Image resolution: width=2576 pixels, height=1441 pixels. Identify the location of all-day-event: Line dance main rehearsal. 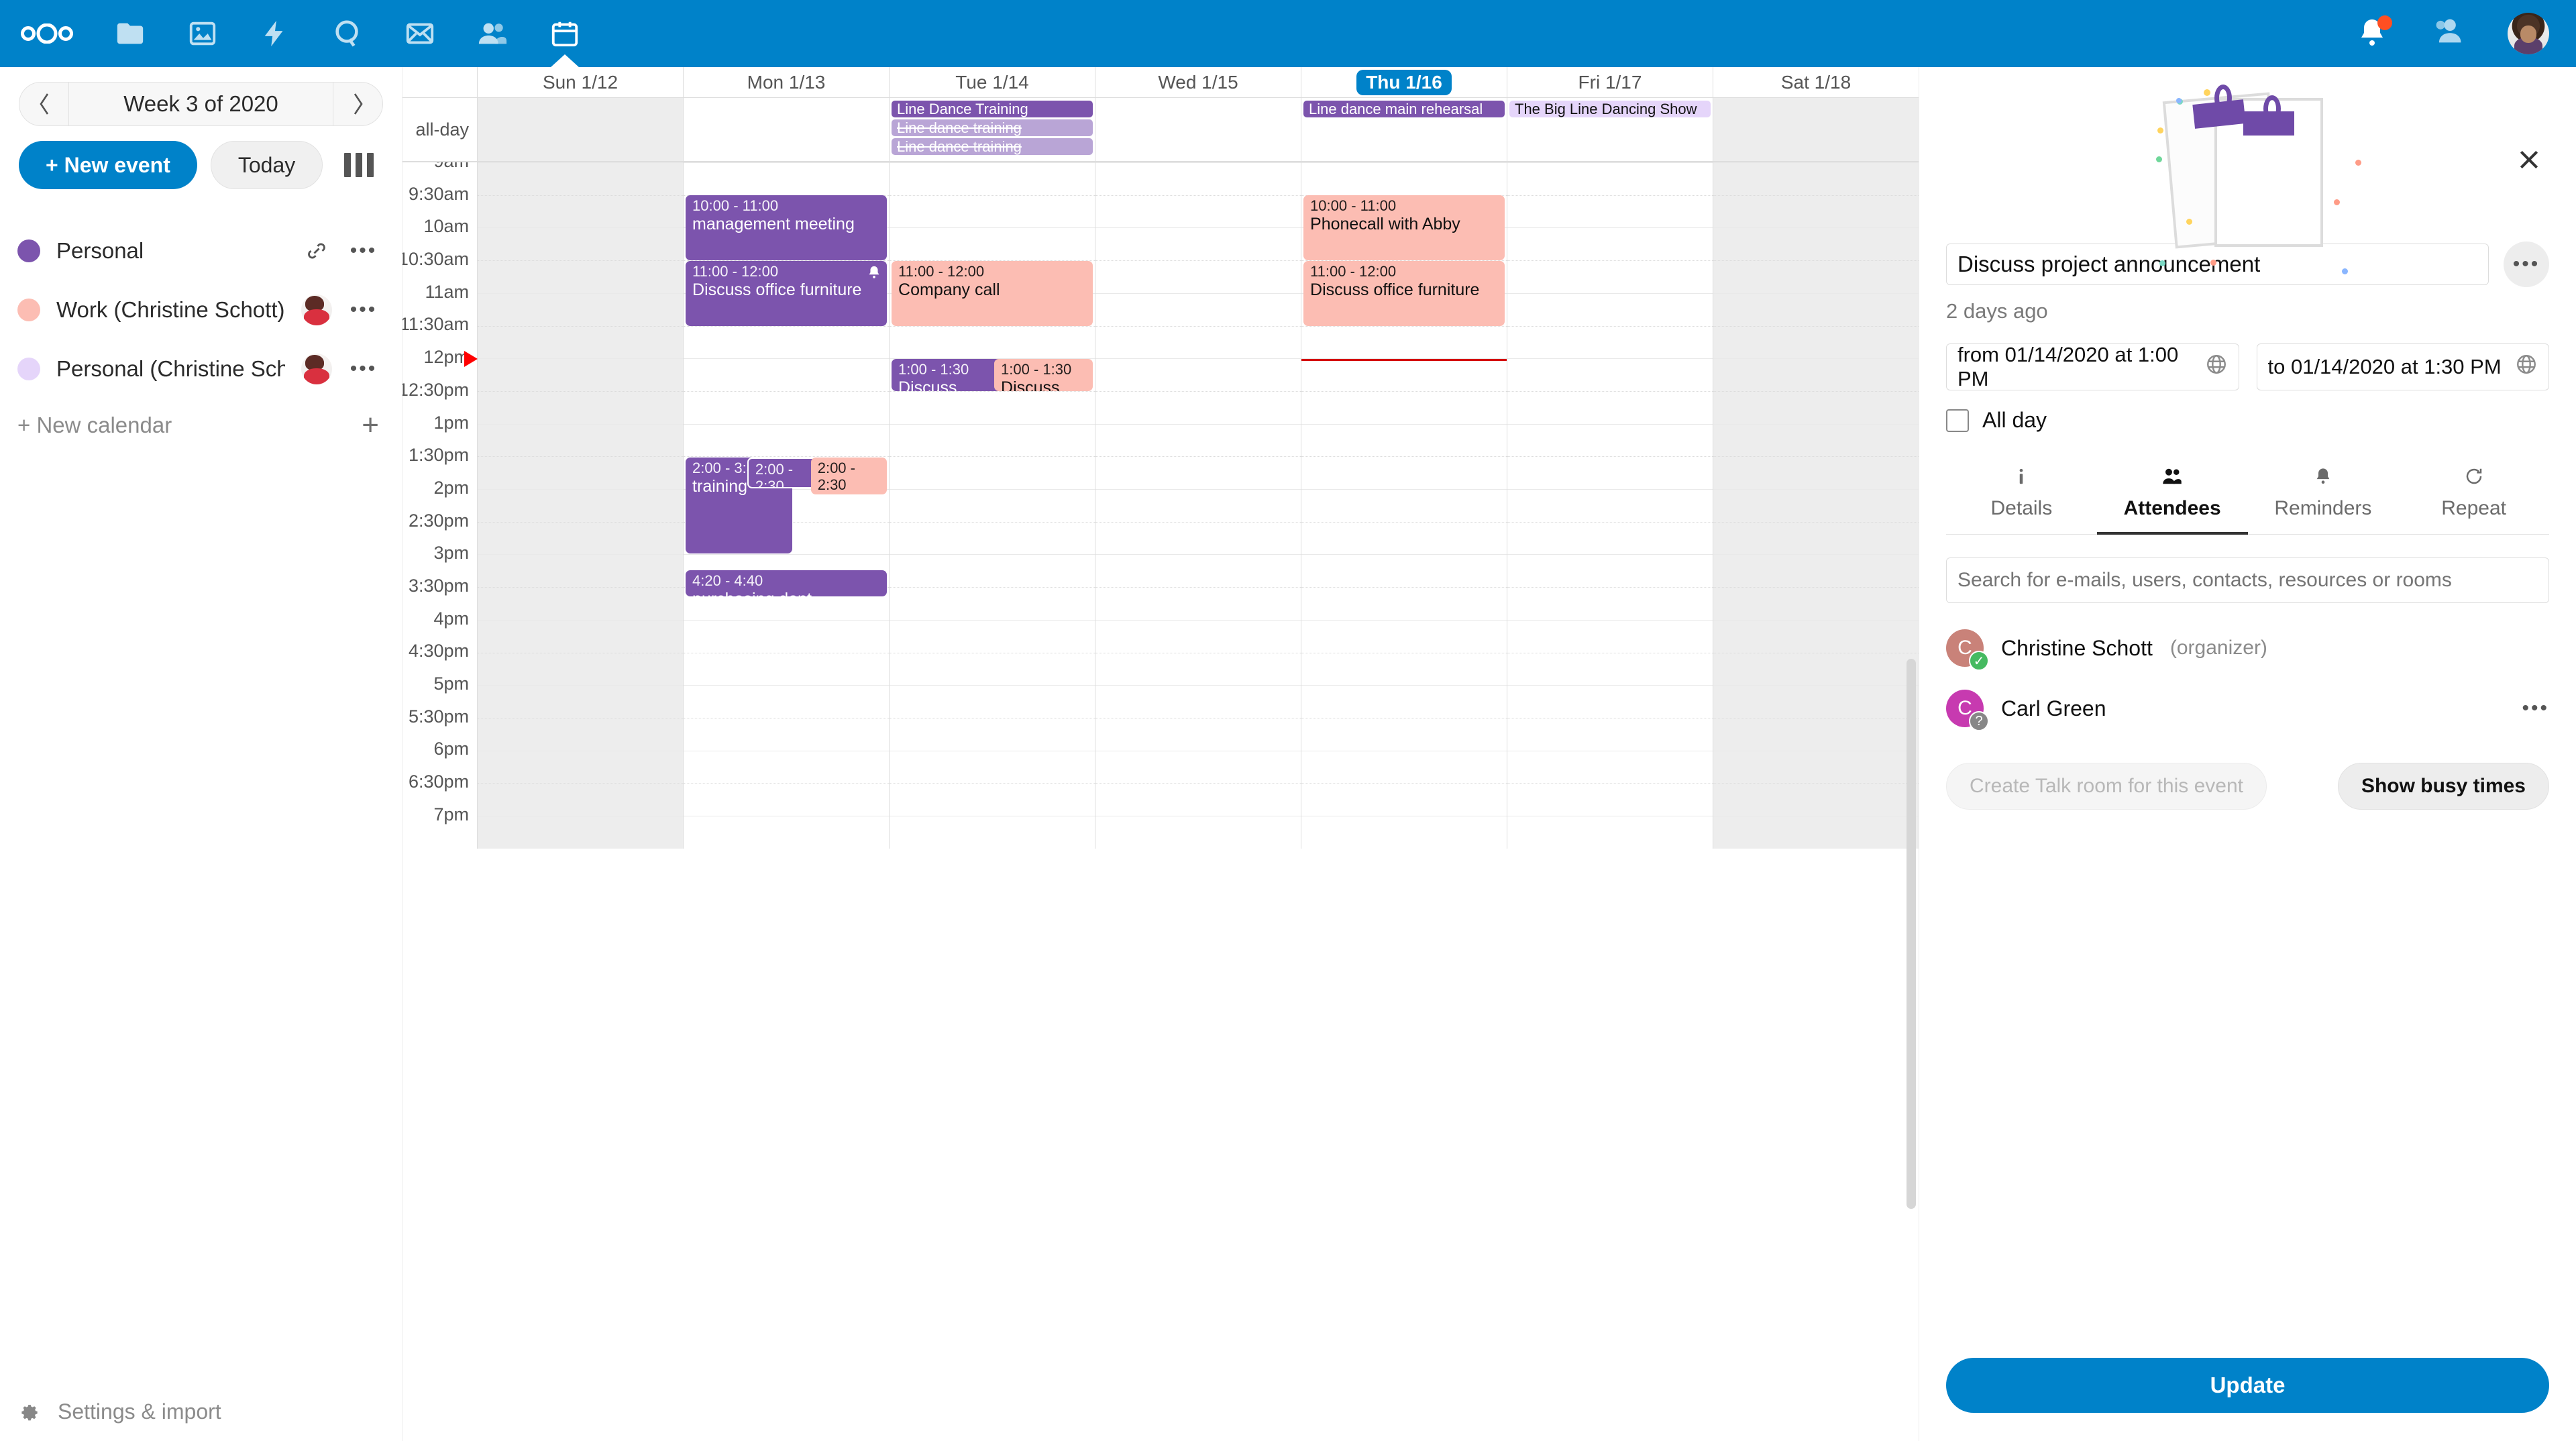
(1404, 109).